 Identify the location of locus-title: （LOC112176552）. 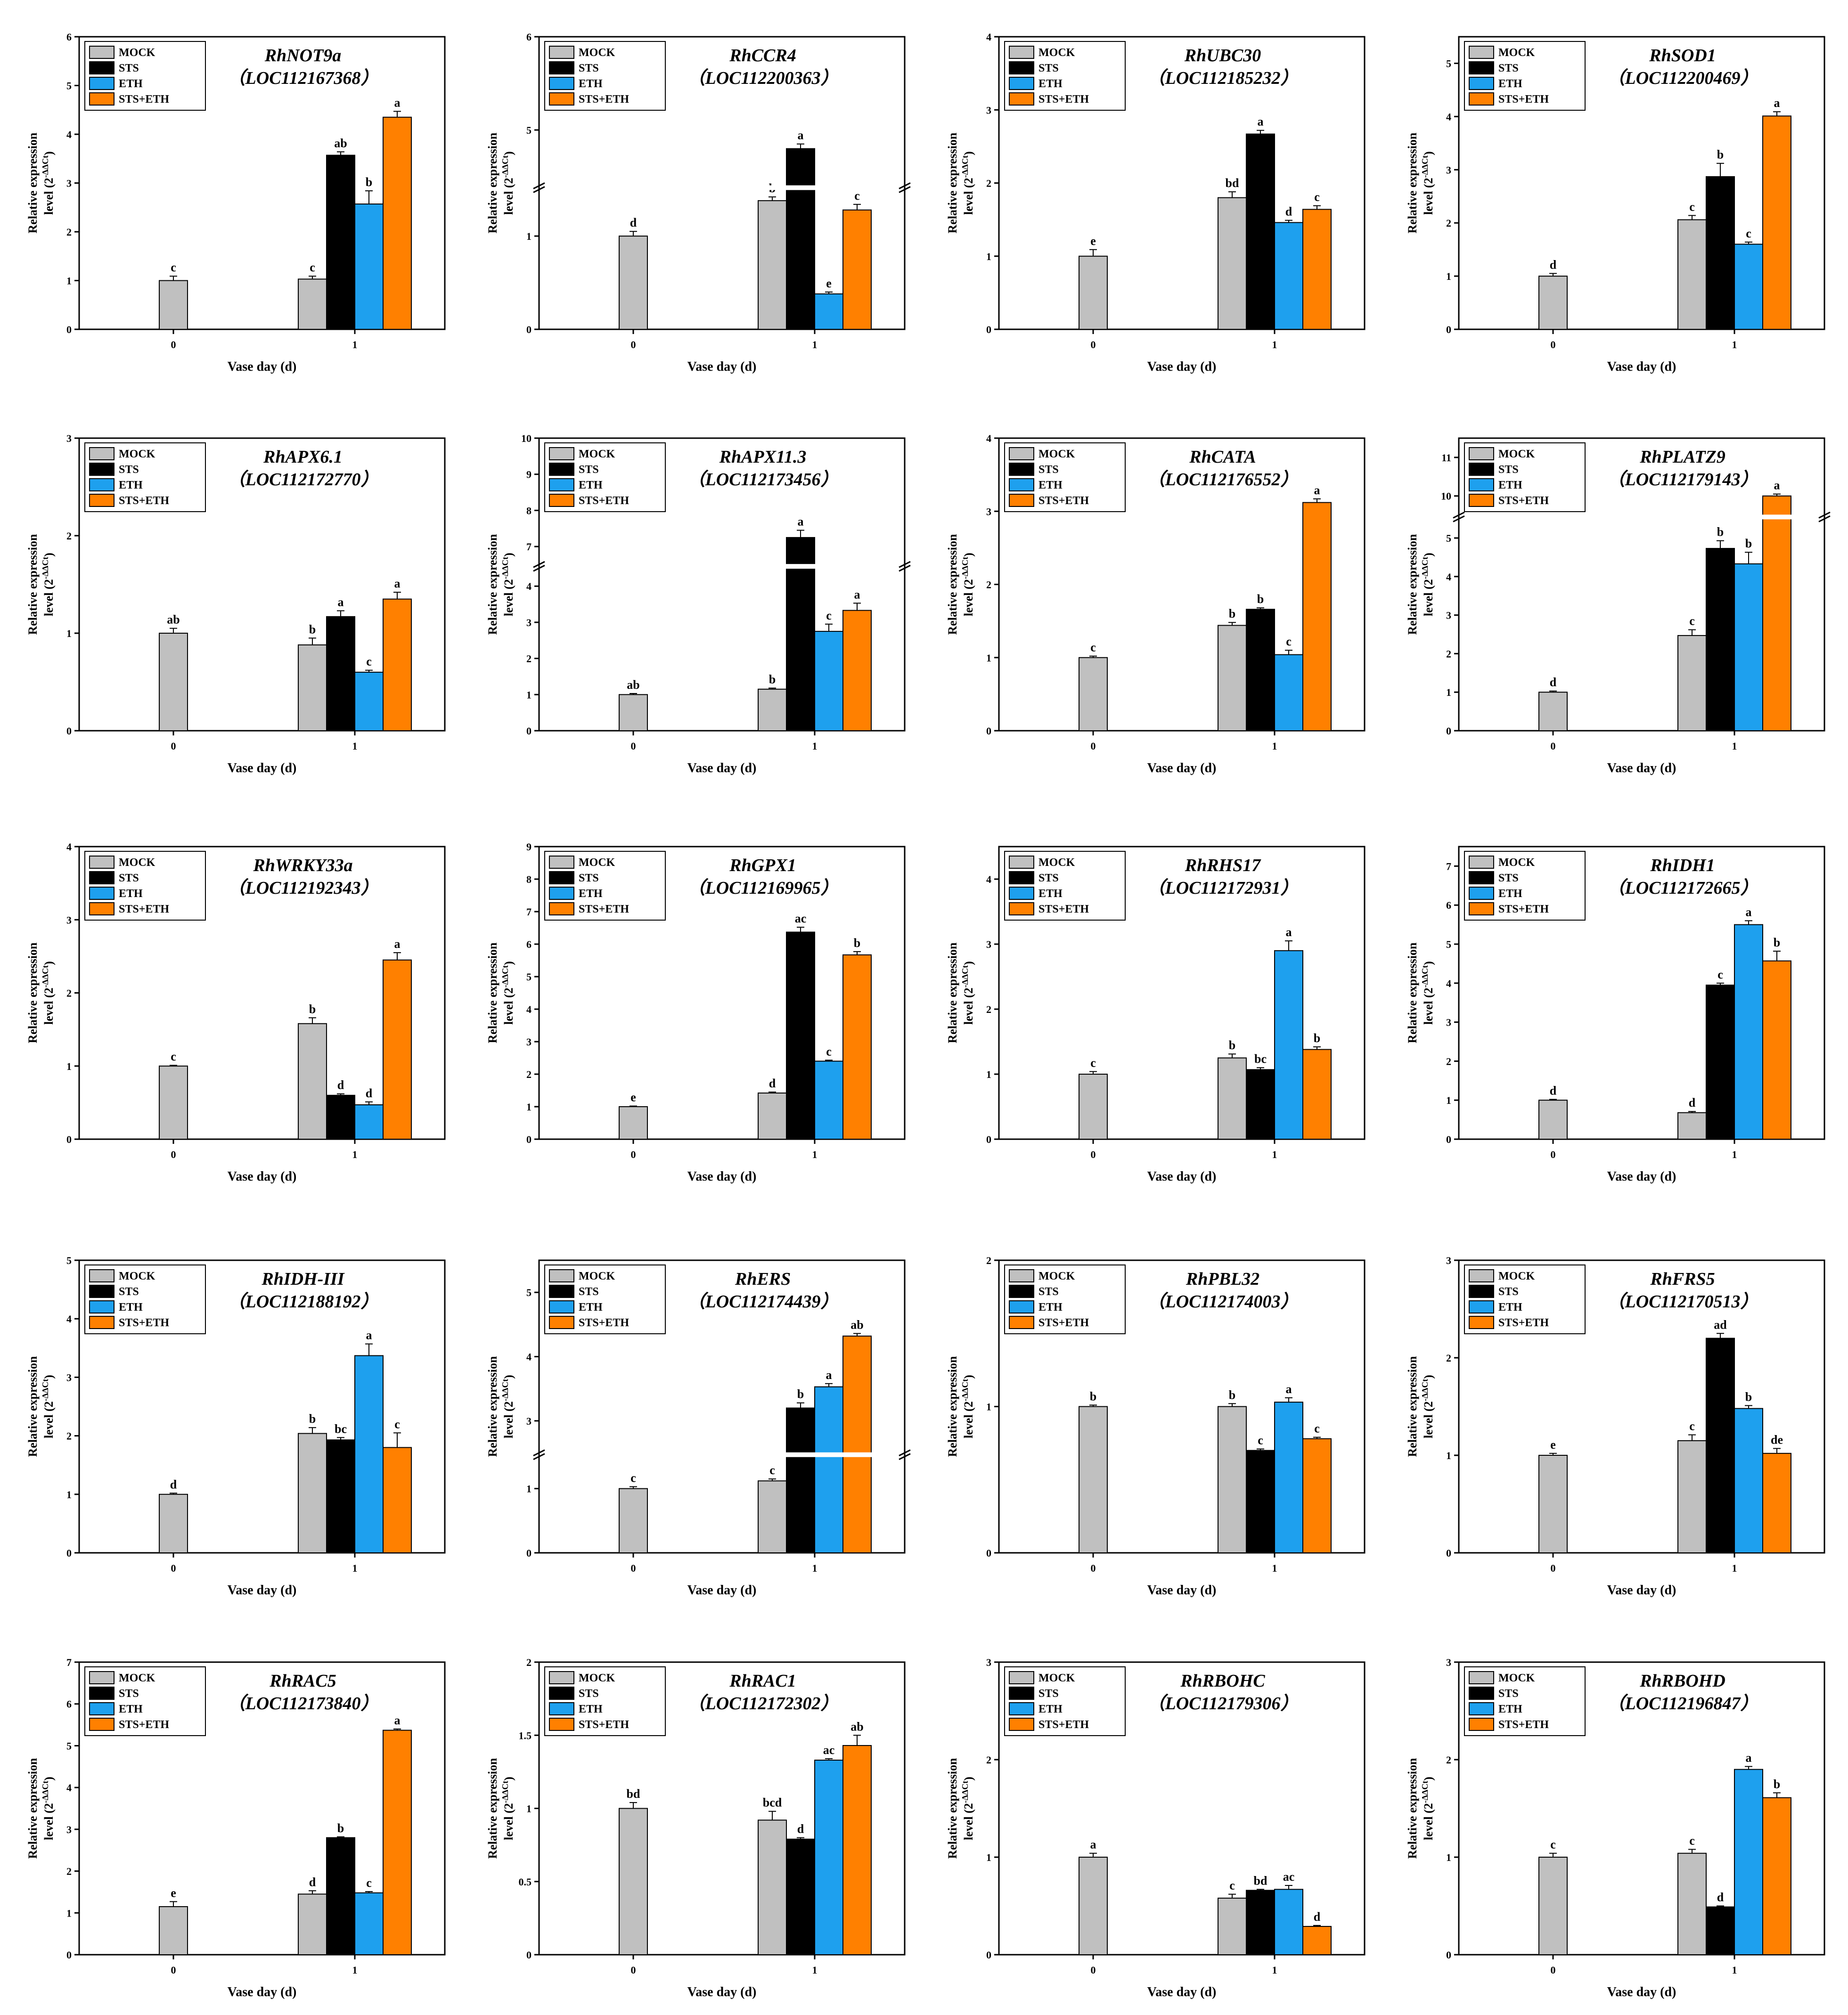
(1223, 479).